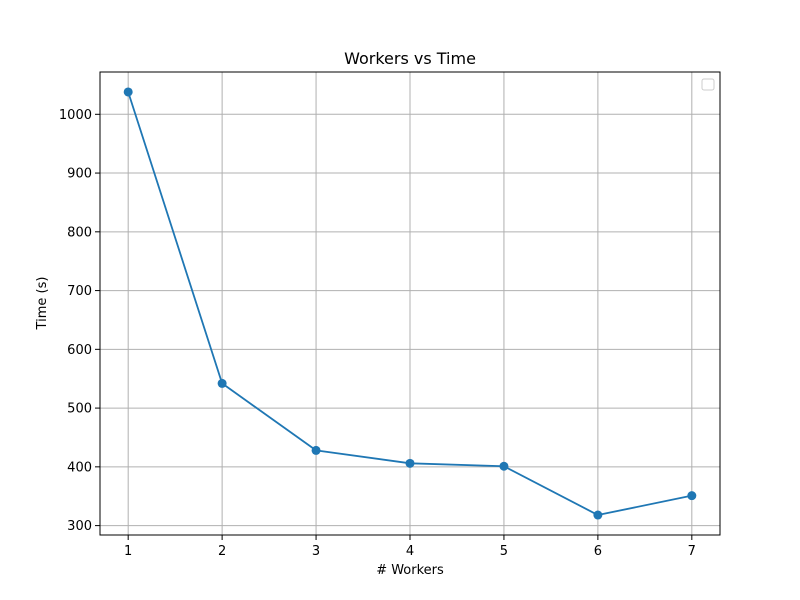  Describe the element at coordinates (79, 526) in the screenshot. I see `y-tick-label: 300` at that location.